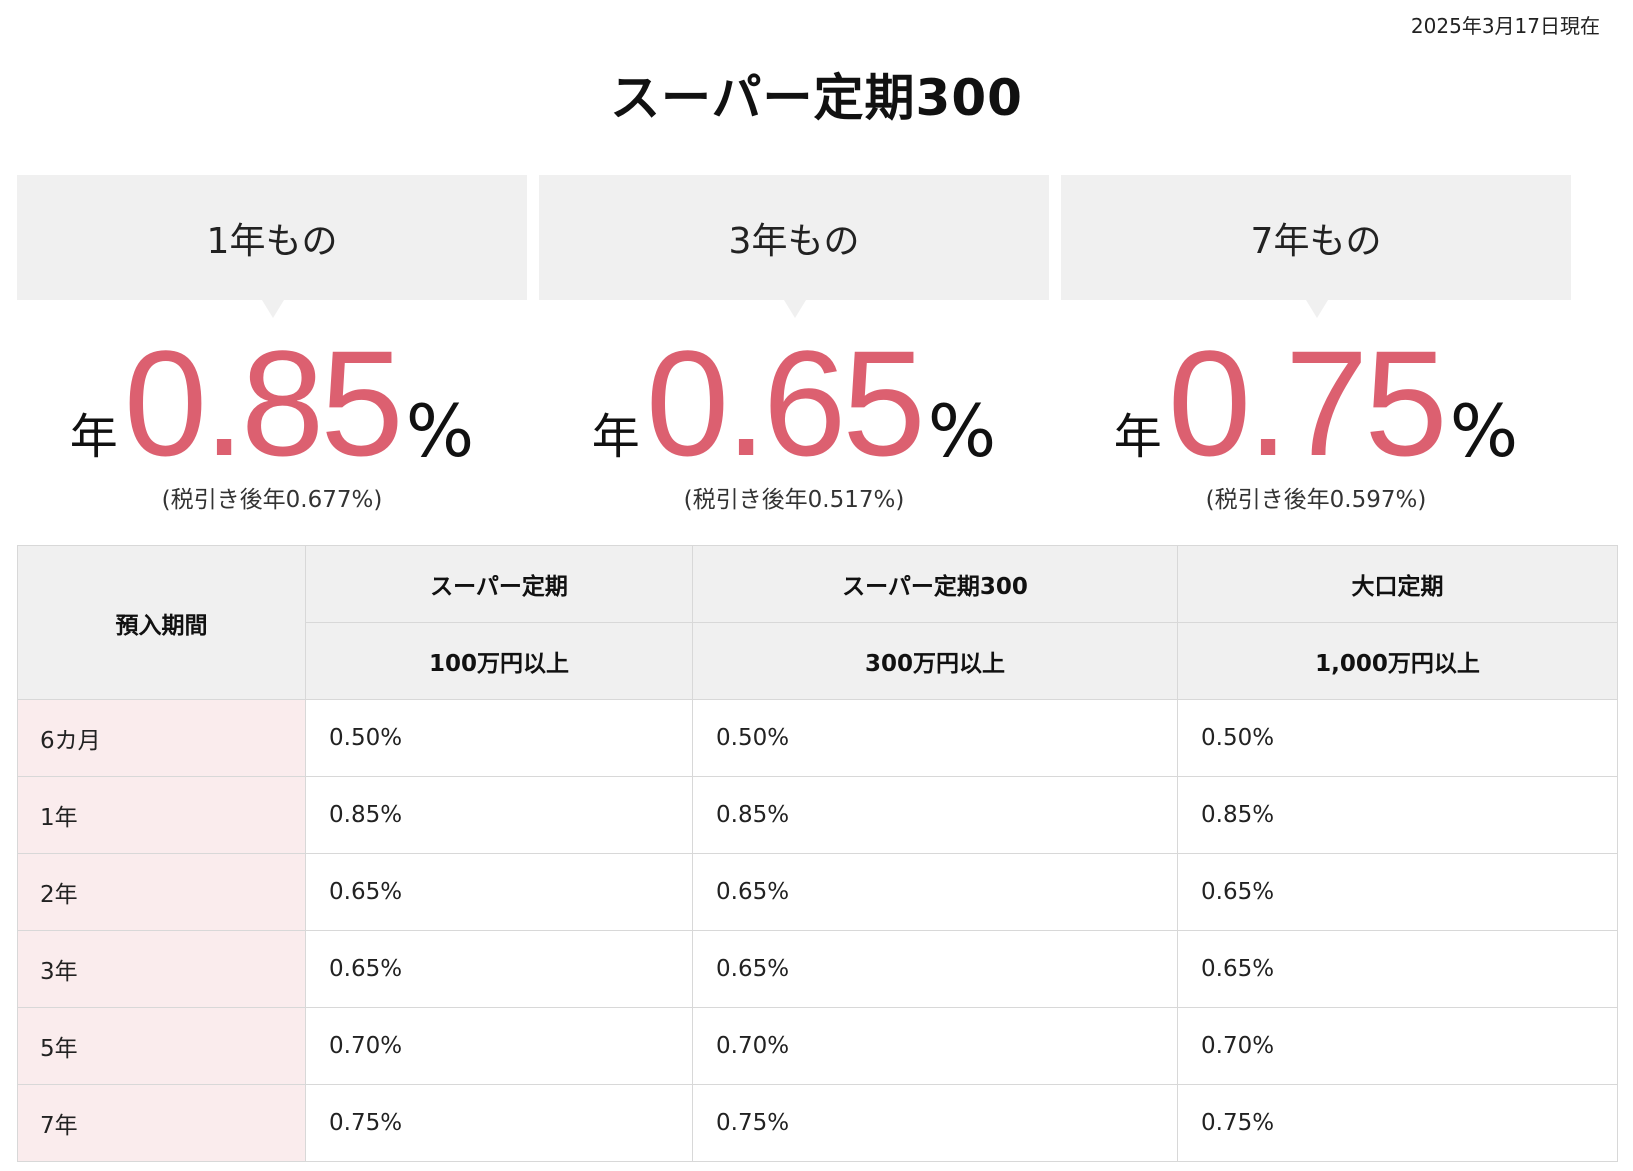 The width and height of the screenshot is (1633, 1171). Describe the element at coordinates (794, 237) in the screenshot. I see `card-term: 3年もの` at that location.